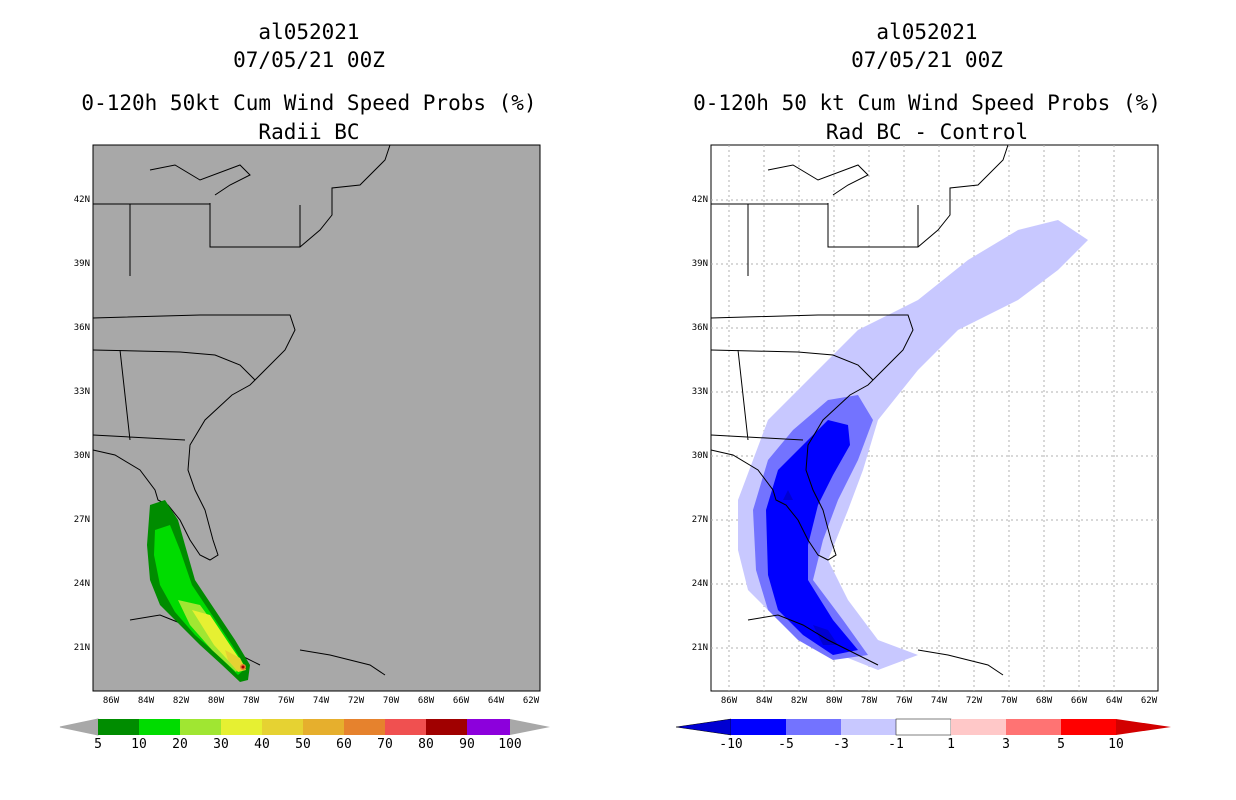 The height and width of the screenshot is (800, 1236). I want to click on colorbar-label: 60, so click(344, 744).